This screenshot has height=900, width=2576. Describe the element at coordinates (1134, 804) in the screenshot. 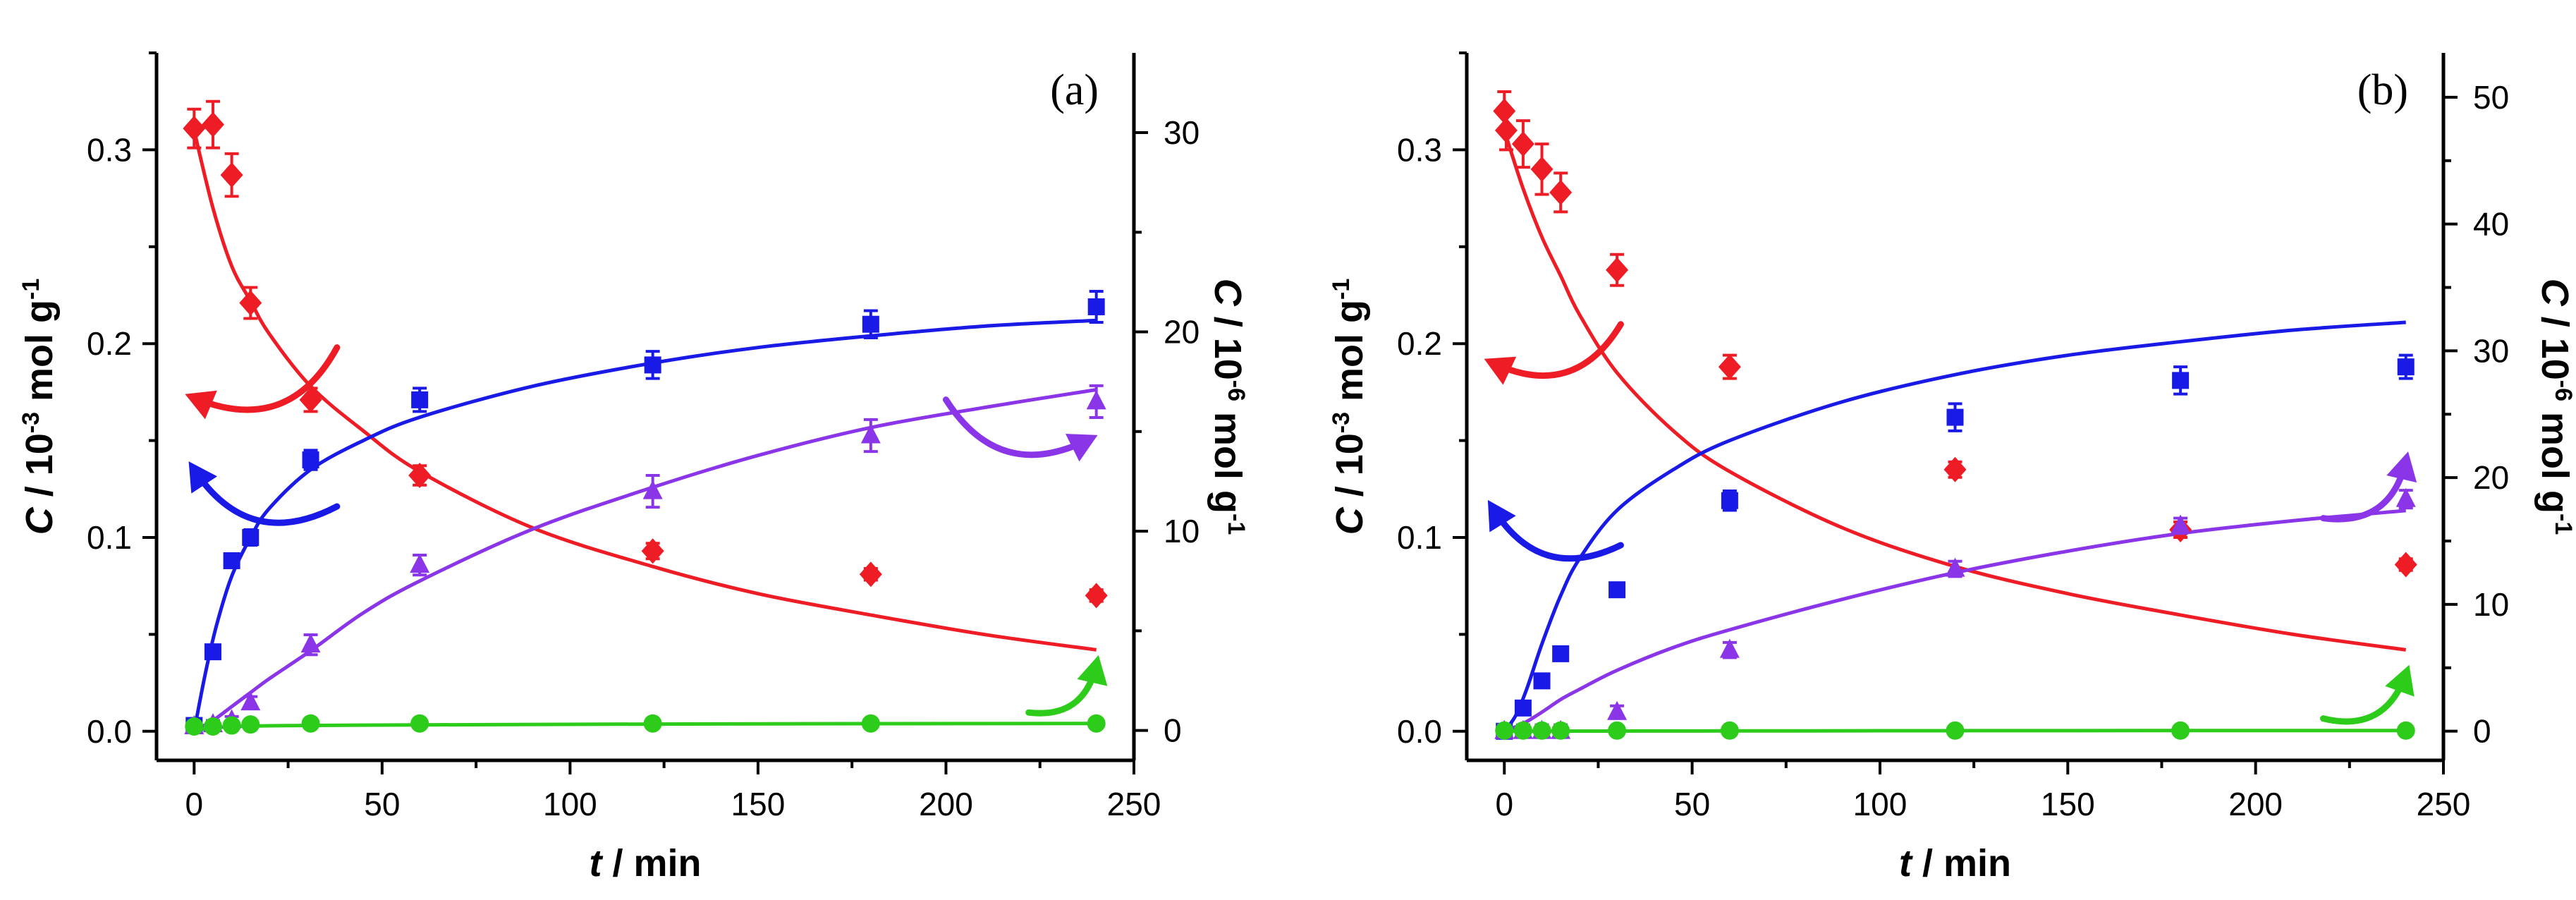

I see `x-tick-label: 250` at that location.